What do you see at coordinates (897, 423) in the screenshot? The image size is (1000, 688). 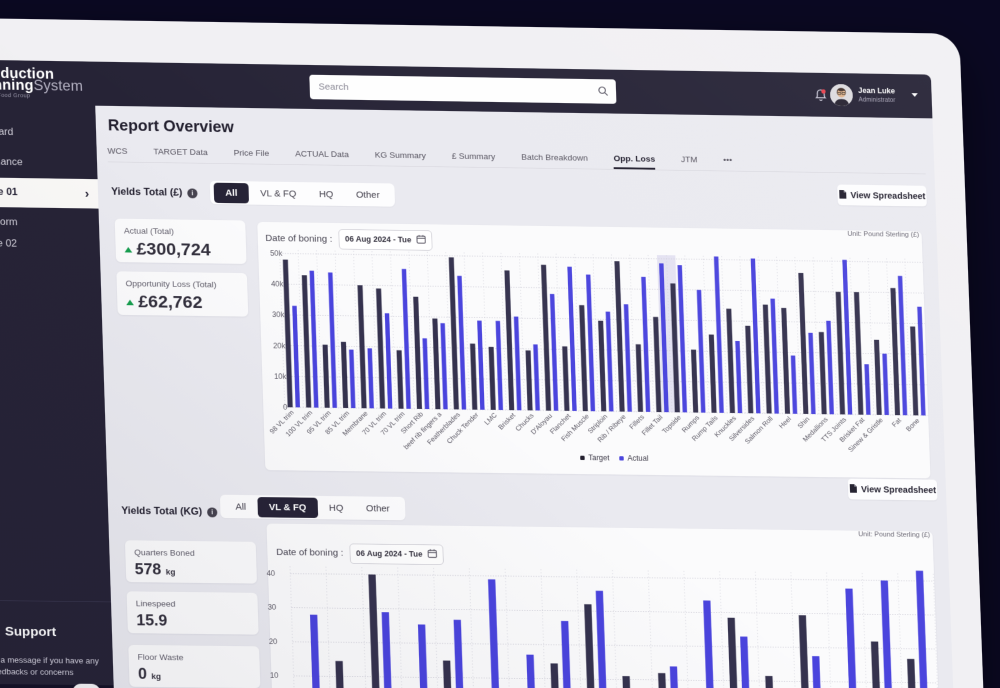 I see `svg-text: Fat` at bounding box center [897, 423].